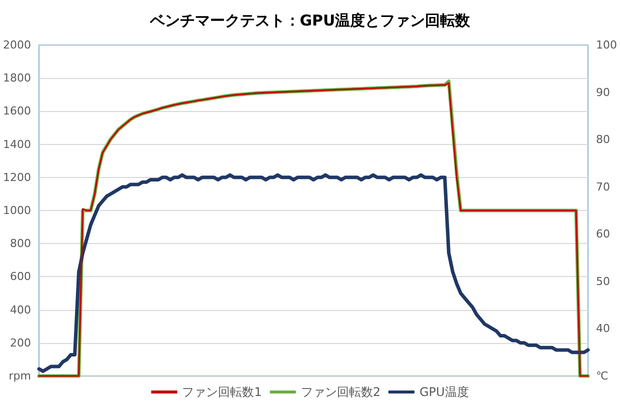 This screenshot has height=405, width=620. What do you see at coordinates (603, 329) in the screenshot?
I see `y2-tick-label: 40` at bounding box center [603, 329].